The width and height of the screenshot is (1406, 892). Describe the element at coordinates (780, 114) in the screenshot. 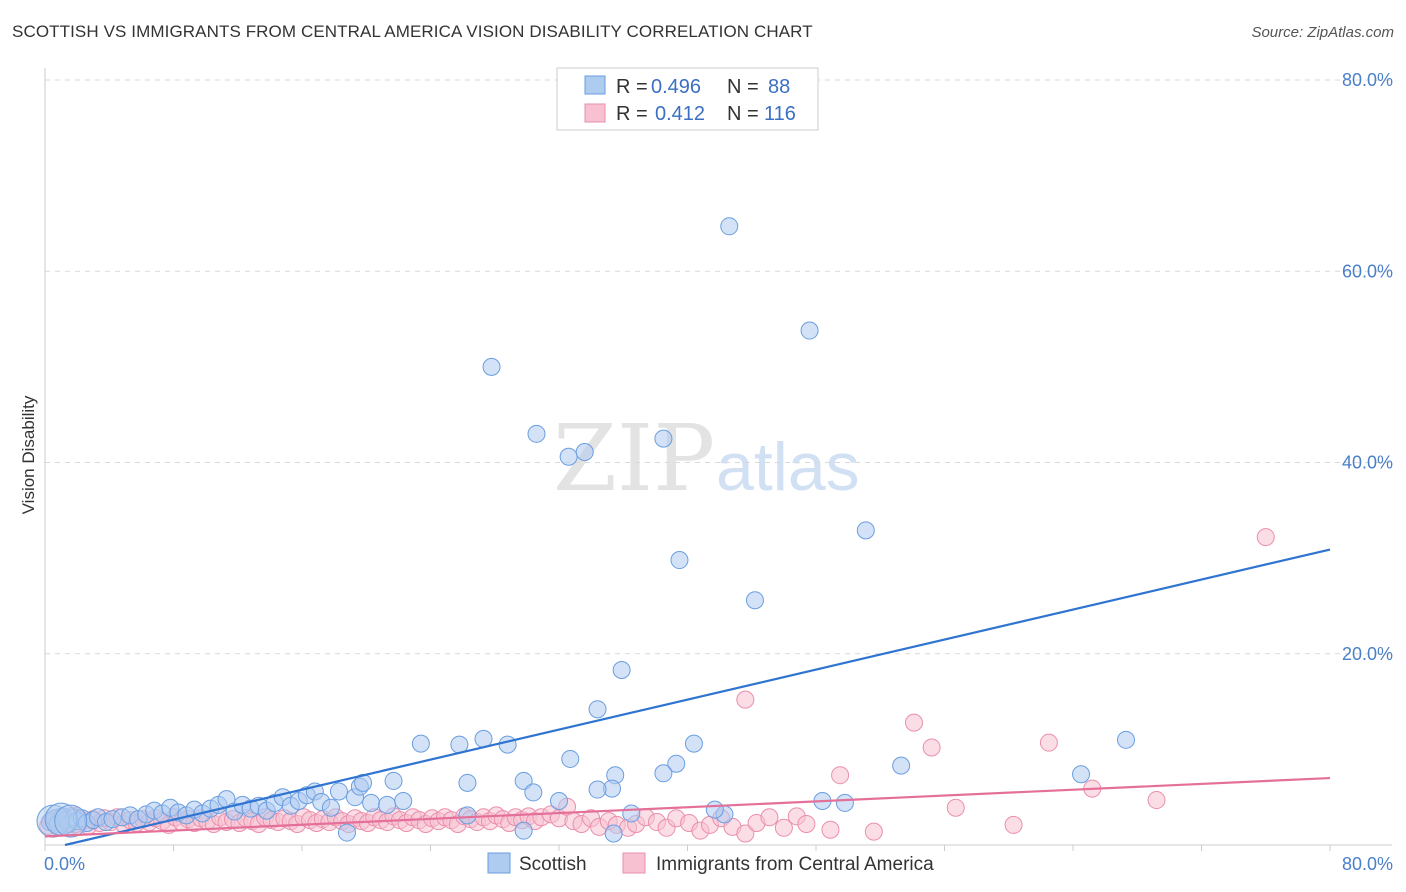

I see `legend-n-value-2: 116` at that location.